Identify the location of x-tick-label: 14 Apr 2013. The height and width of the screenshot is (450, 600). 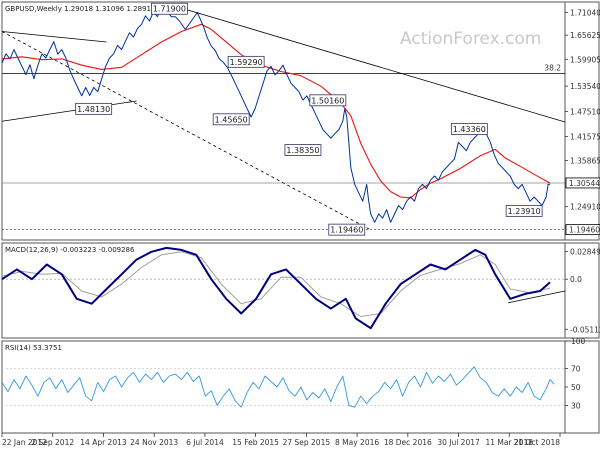
(103, 442).